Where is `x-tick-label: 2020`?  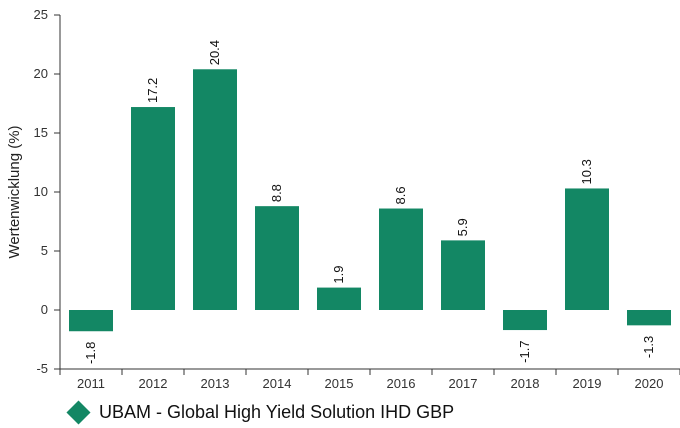 x-tick-label: 2020 is located at coordinates (649, 383).